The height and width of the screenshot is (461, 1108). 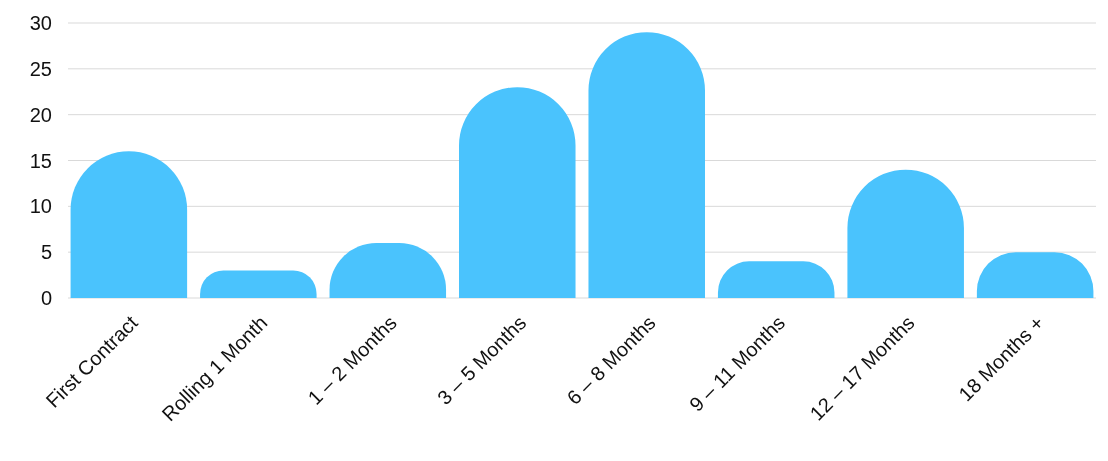 What do you see at coordinates (40, 23) in the screenshot?
I see `y-tick-label: 30` at bounding box center [40, 23].